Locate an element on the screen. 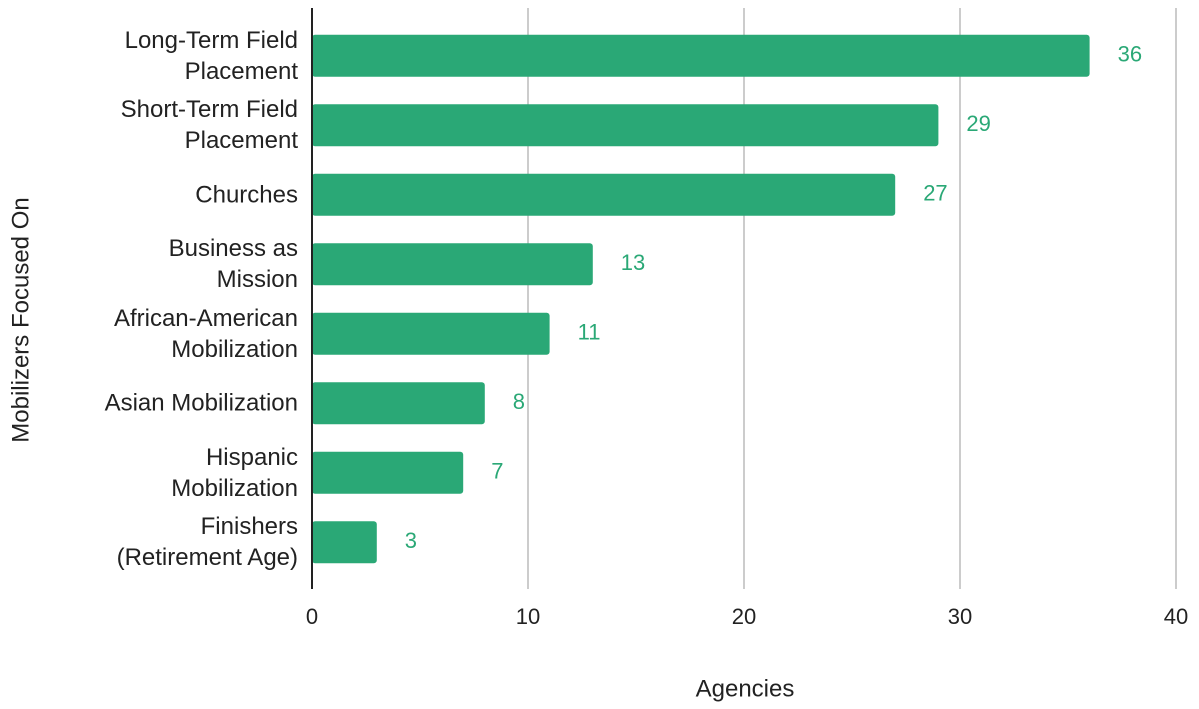  value-label: 3 is located at coordinates (411, 540).